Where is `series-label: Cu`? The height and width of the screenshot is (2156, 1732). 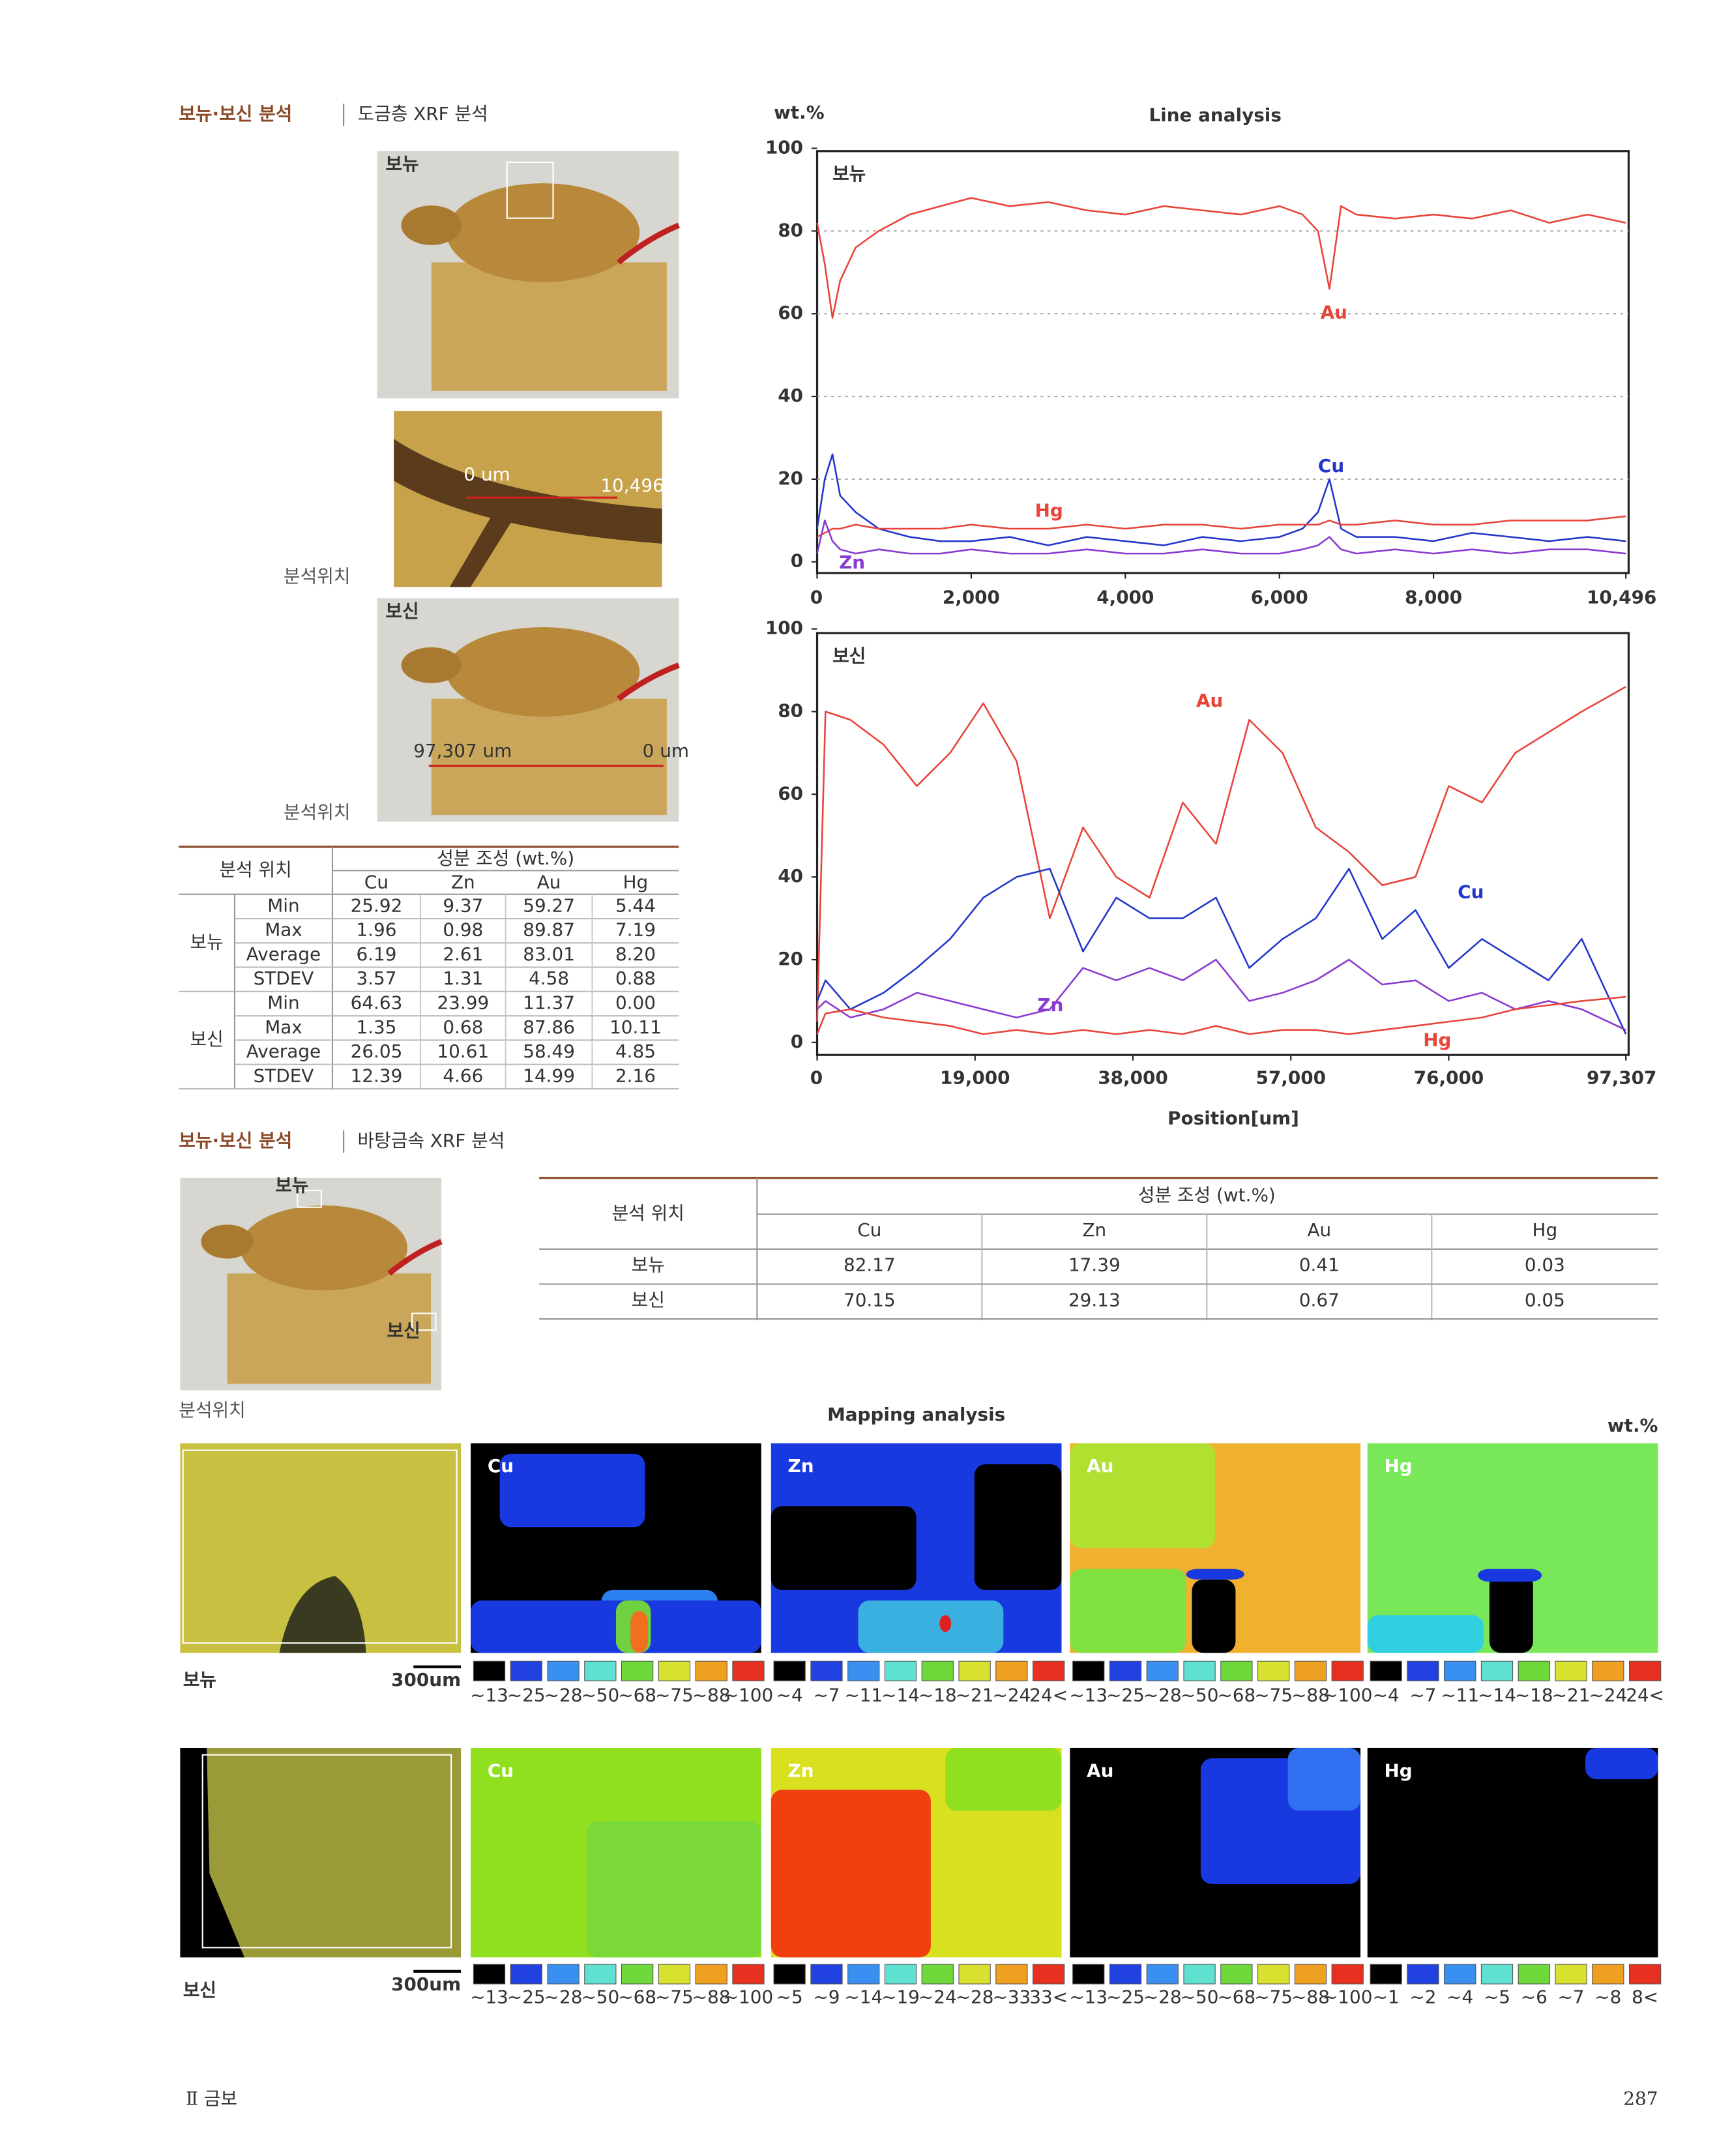 series-label: Cu is located at coordinates (1331, 466).